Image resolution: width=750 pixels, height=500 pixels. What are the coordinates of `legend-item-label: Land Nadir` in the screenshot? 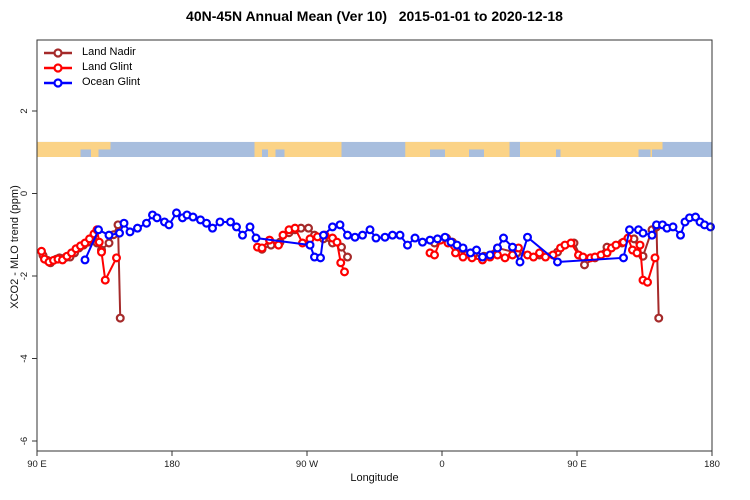 It's located at (109, 52).